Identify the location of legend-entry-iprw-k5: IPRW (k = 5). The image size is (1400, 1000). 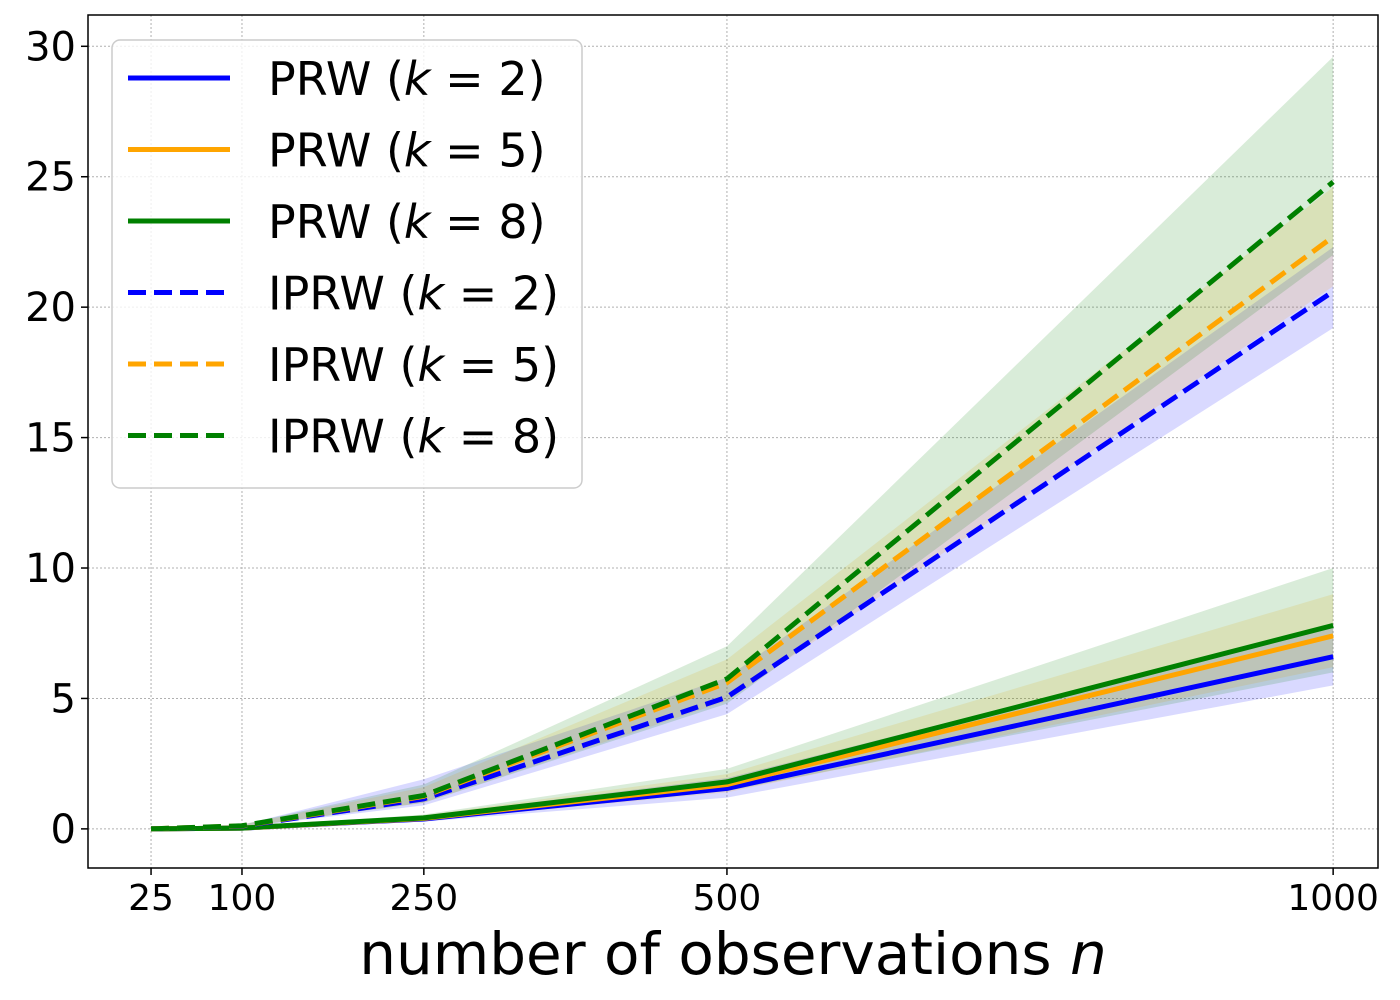
(343, 365).